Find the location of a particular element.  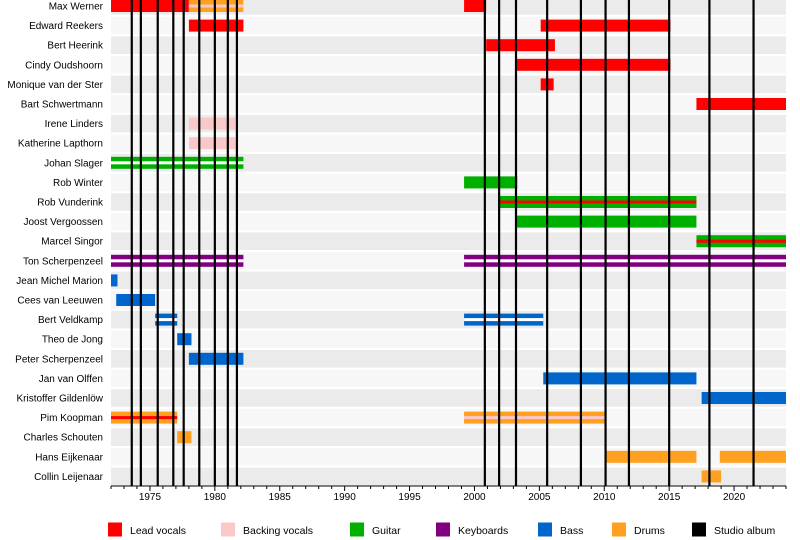

member-label: Monique van der Ster is located at coordinates (55, 85).